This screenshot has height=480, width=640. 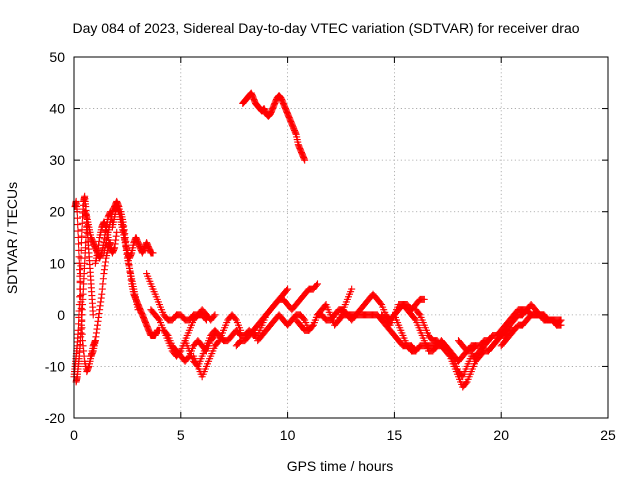 I want to click on y-tick-label: 40, so click(x=57, y=109).